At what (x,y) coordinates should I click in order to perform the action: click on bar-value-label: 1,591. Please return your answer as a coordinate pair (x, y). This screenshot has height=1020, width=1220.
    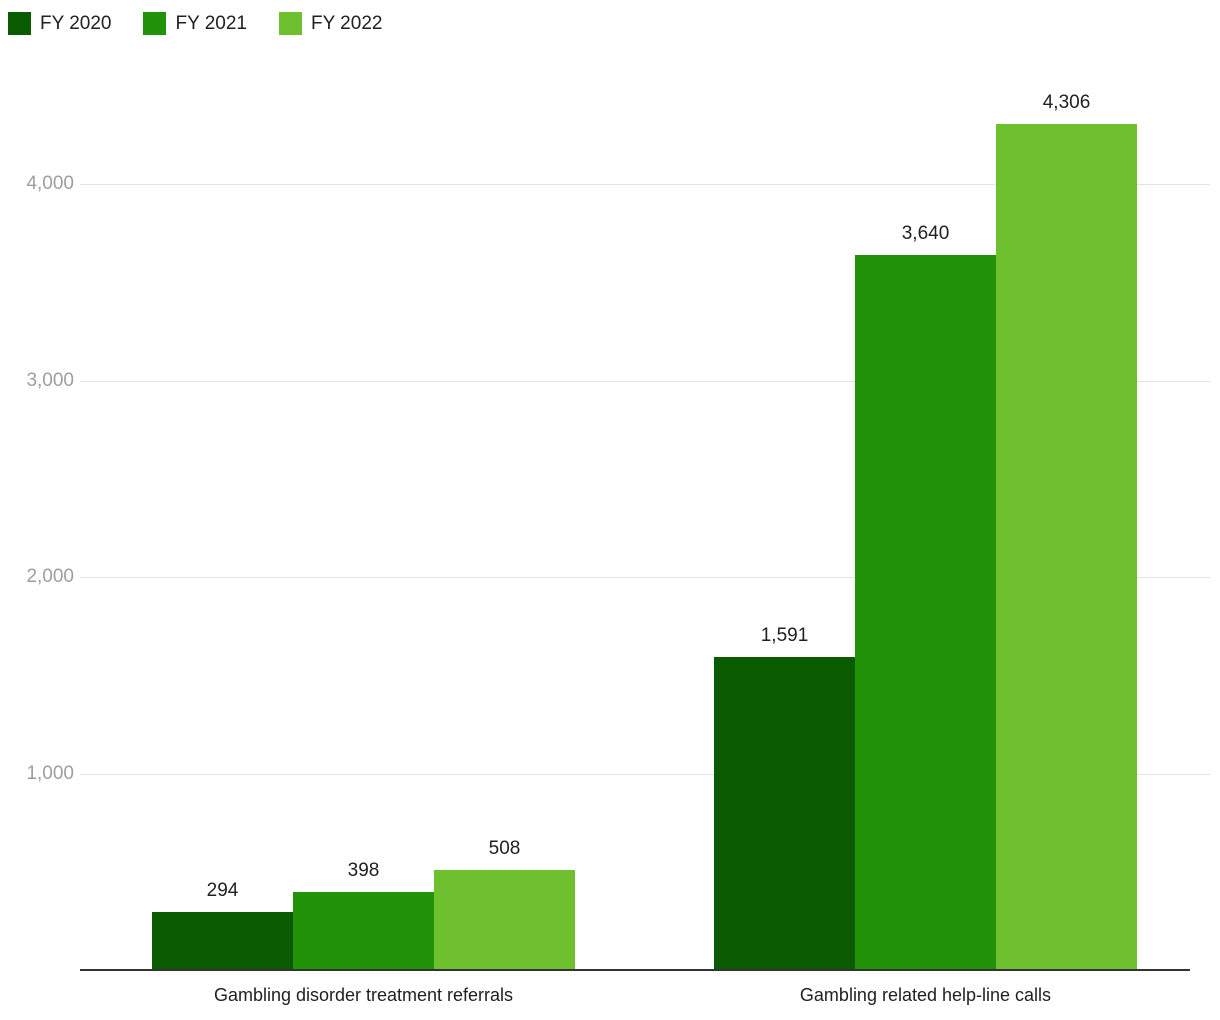
    Looking at the image, I should click on (784, 635).